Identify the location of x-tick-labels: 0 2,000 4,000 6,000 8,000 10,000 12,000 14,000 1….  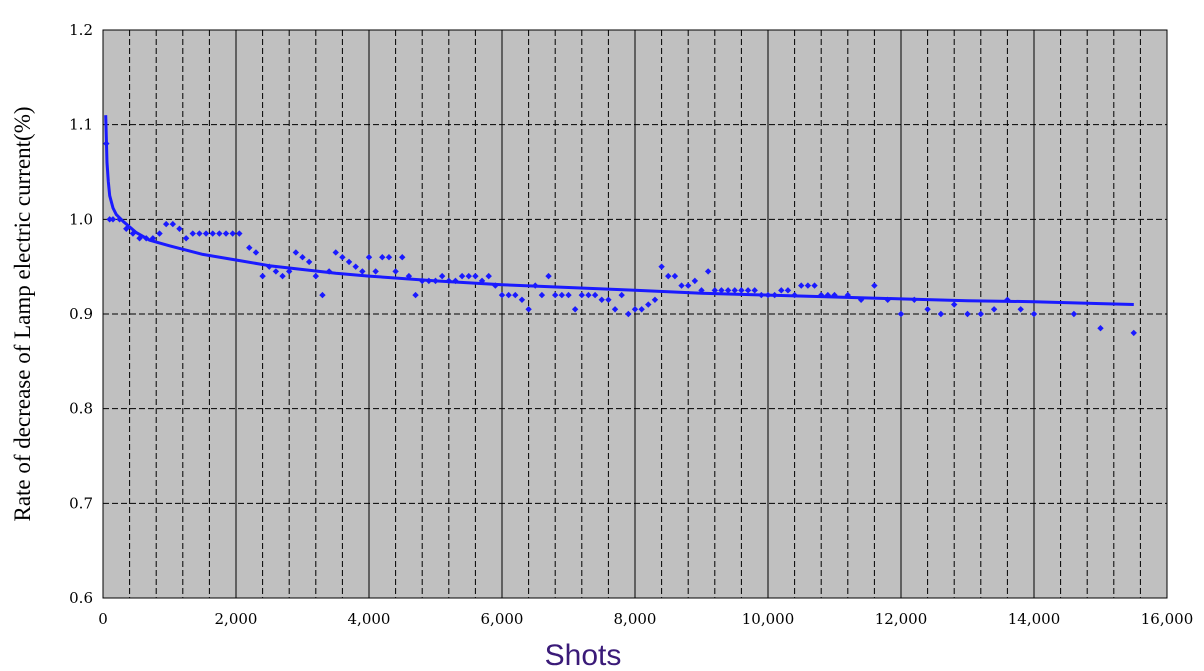
(645, 619).